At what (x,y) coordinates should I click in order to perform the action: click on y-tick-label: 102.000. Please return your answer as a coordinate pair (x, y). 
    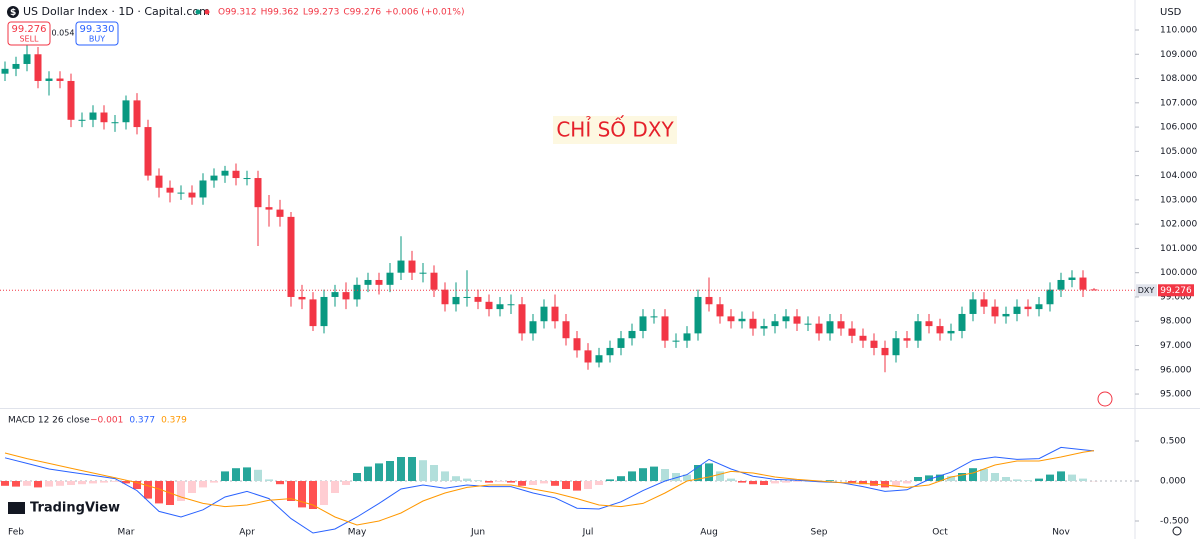
    Looking at the image, I should click on (1178, 225).